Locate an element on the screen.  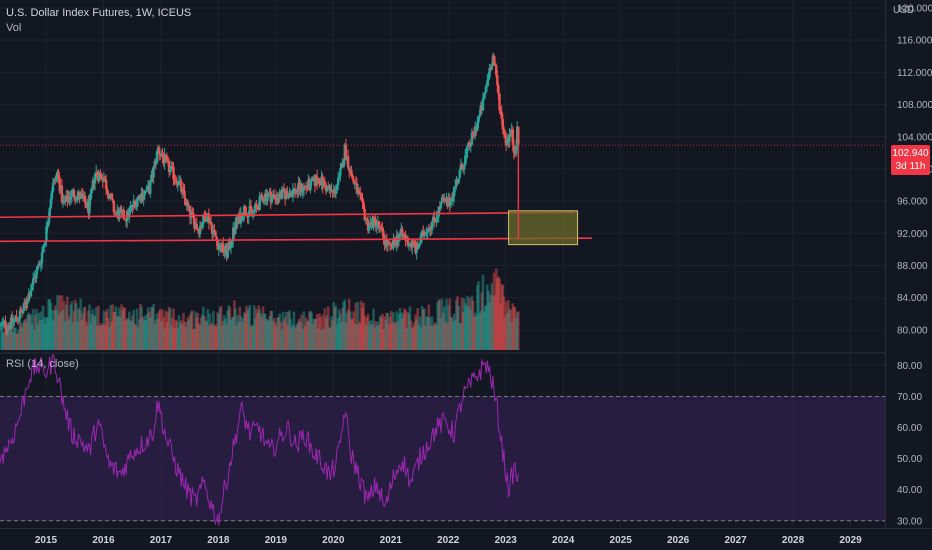
volume-label: Vol is located at coordinates (14, 28).